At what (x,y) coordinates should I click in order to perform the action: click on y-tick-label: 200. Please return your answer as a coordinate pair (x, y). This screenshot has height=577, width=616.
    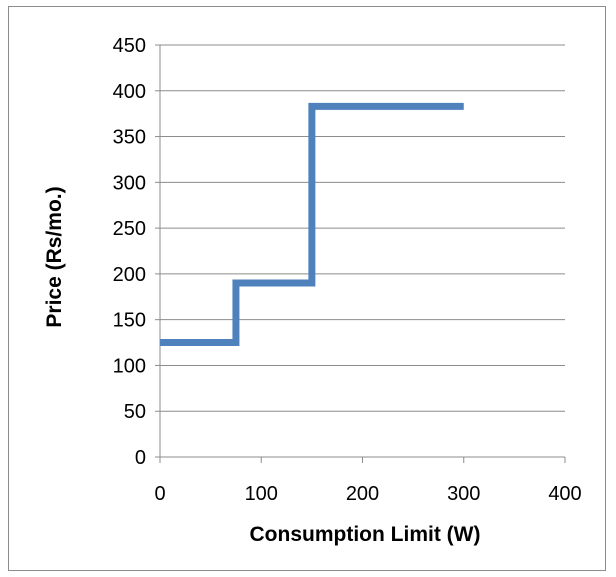
    Looking at the image, I should click on (129, 275).